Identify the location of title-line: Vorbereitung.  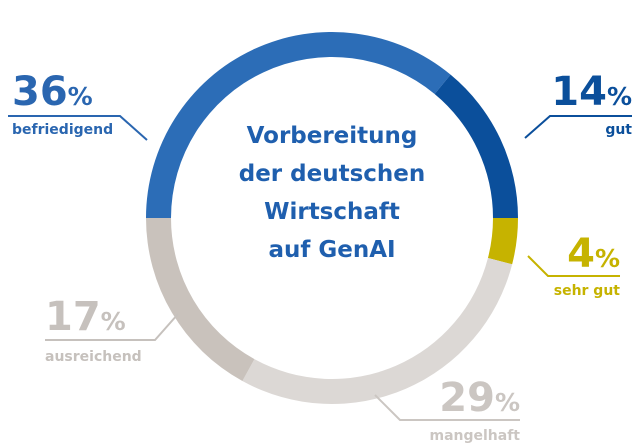
(332, 136).